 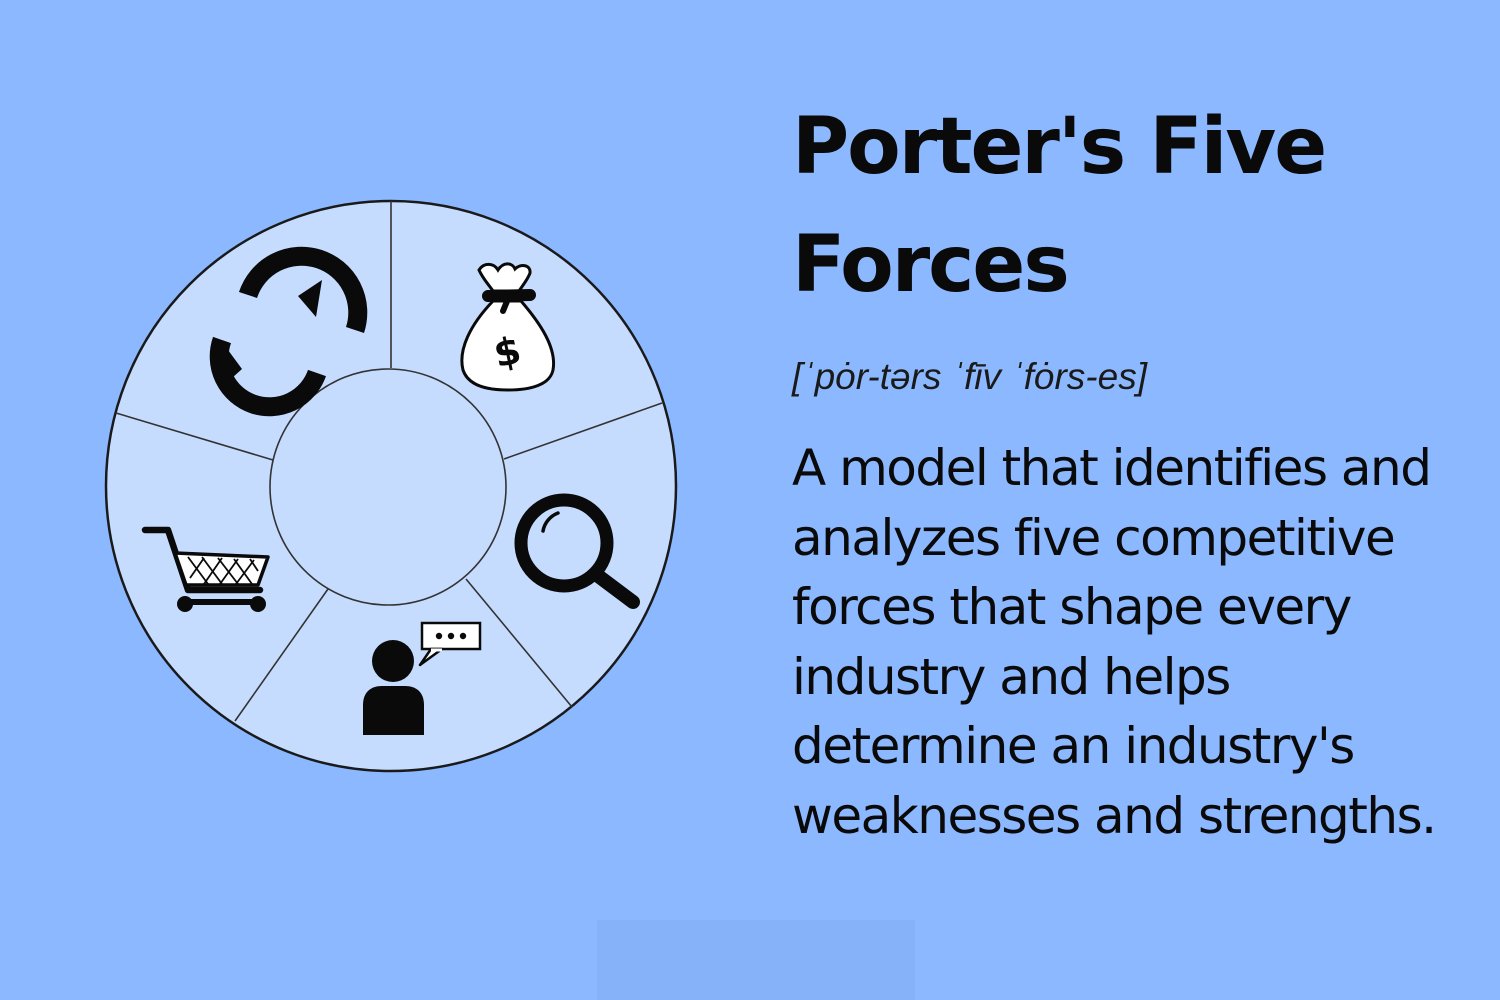 I want to click on refresh-icon, so click(x=288, y=331).